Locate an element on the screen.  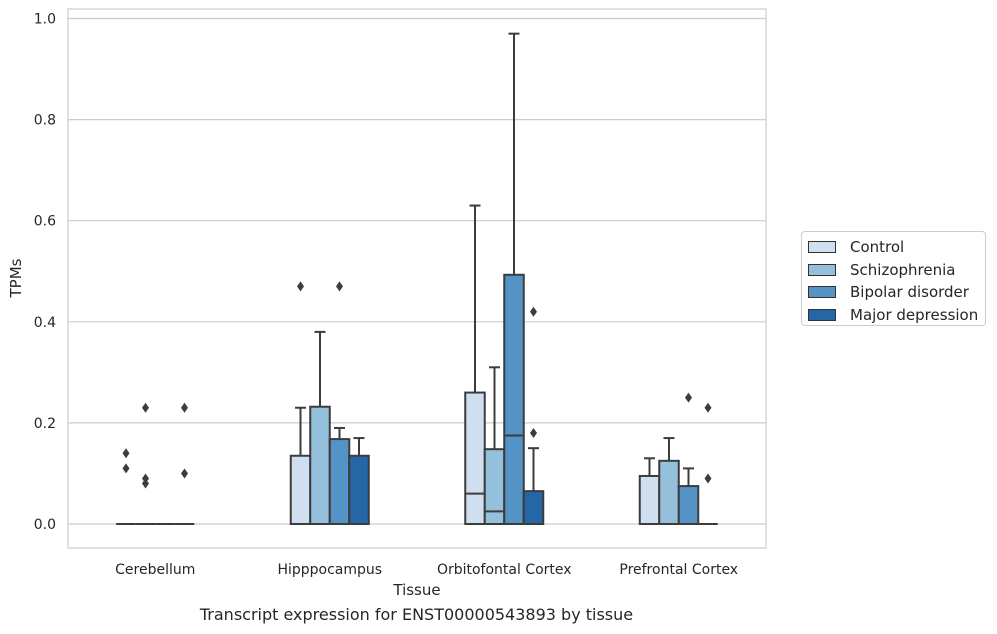
legend-item-major-depression: Major depression is located at coordinates (896, 315).